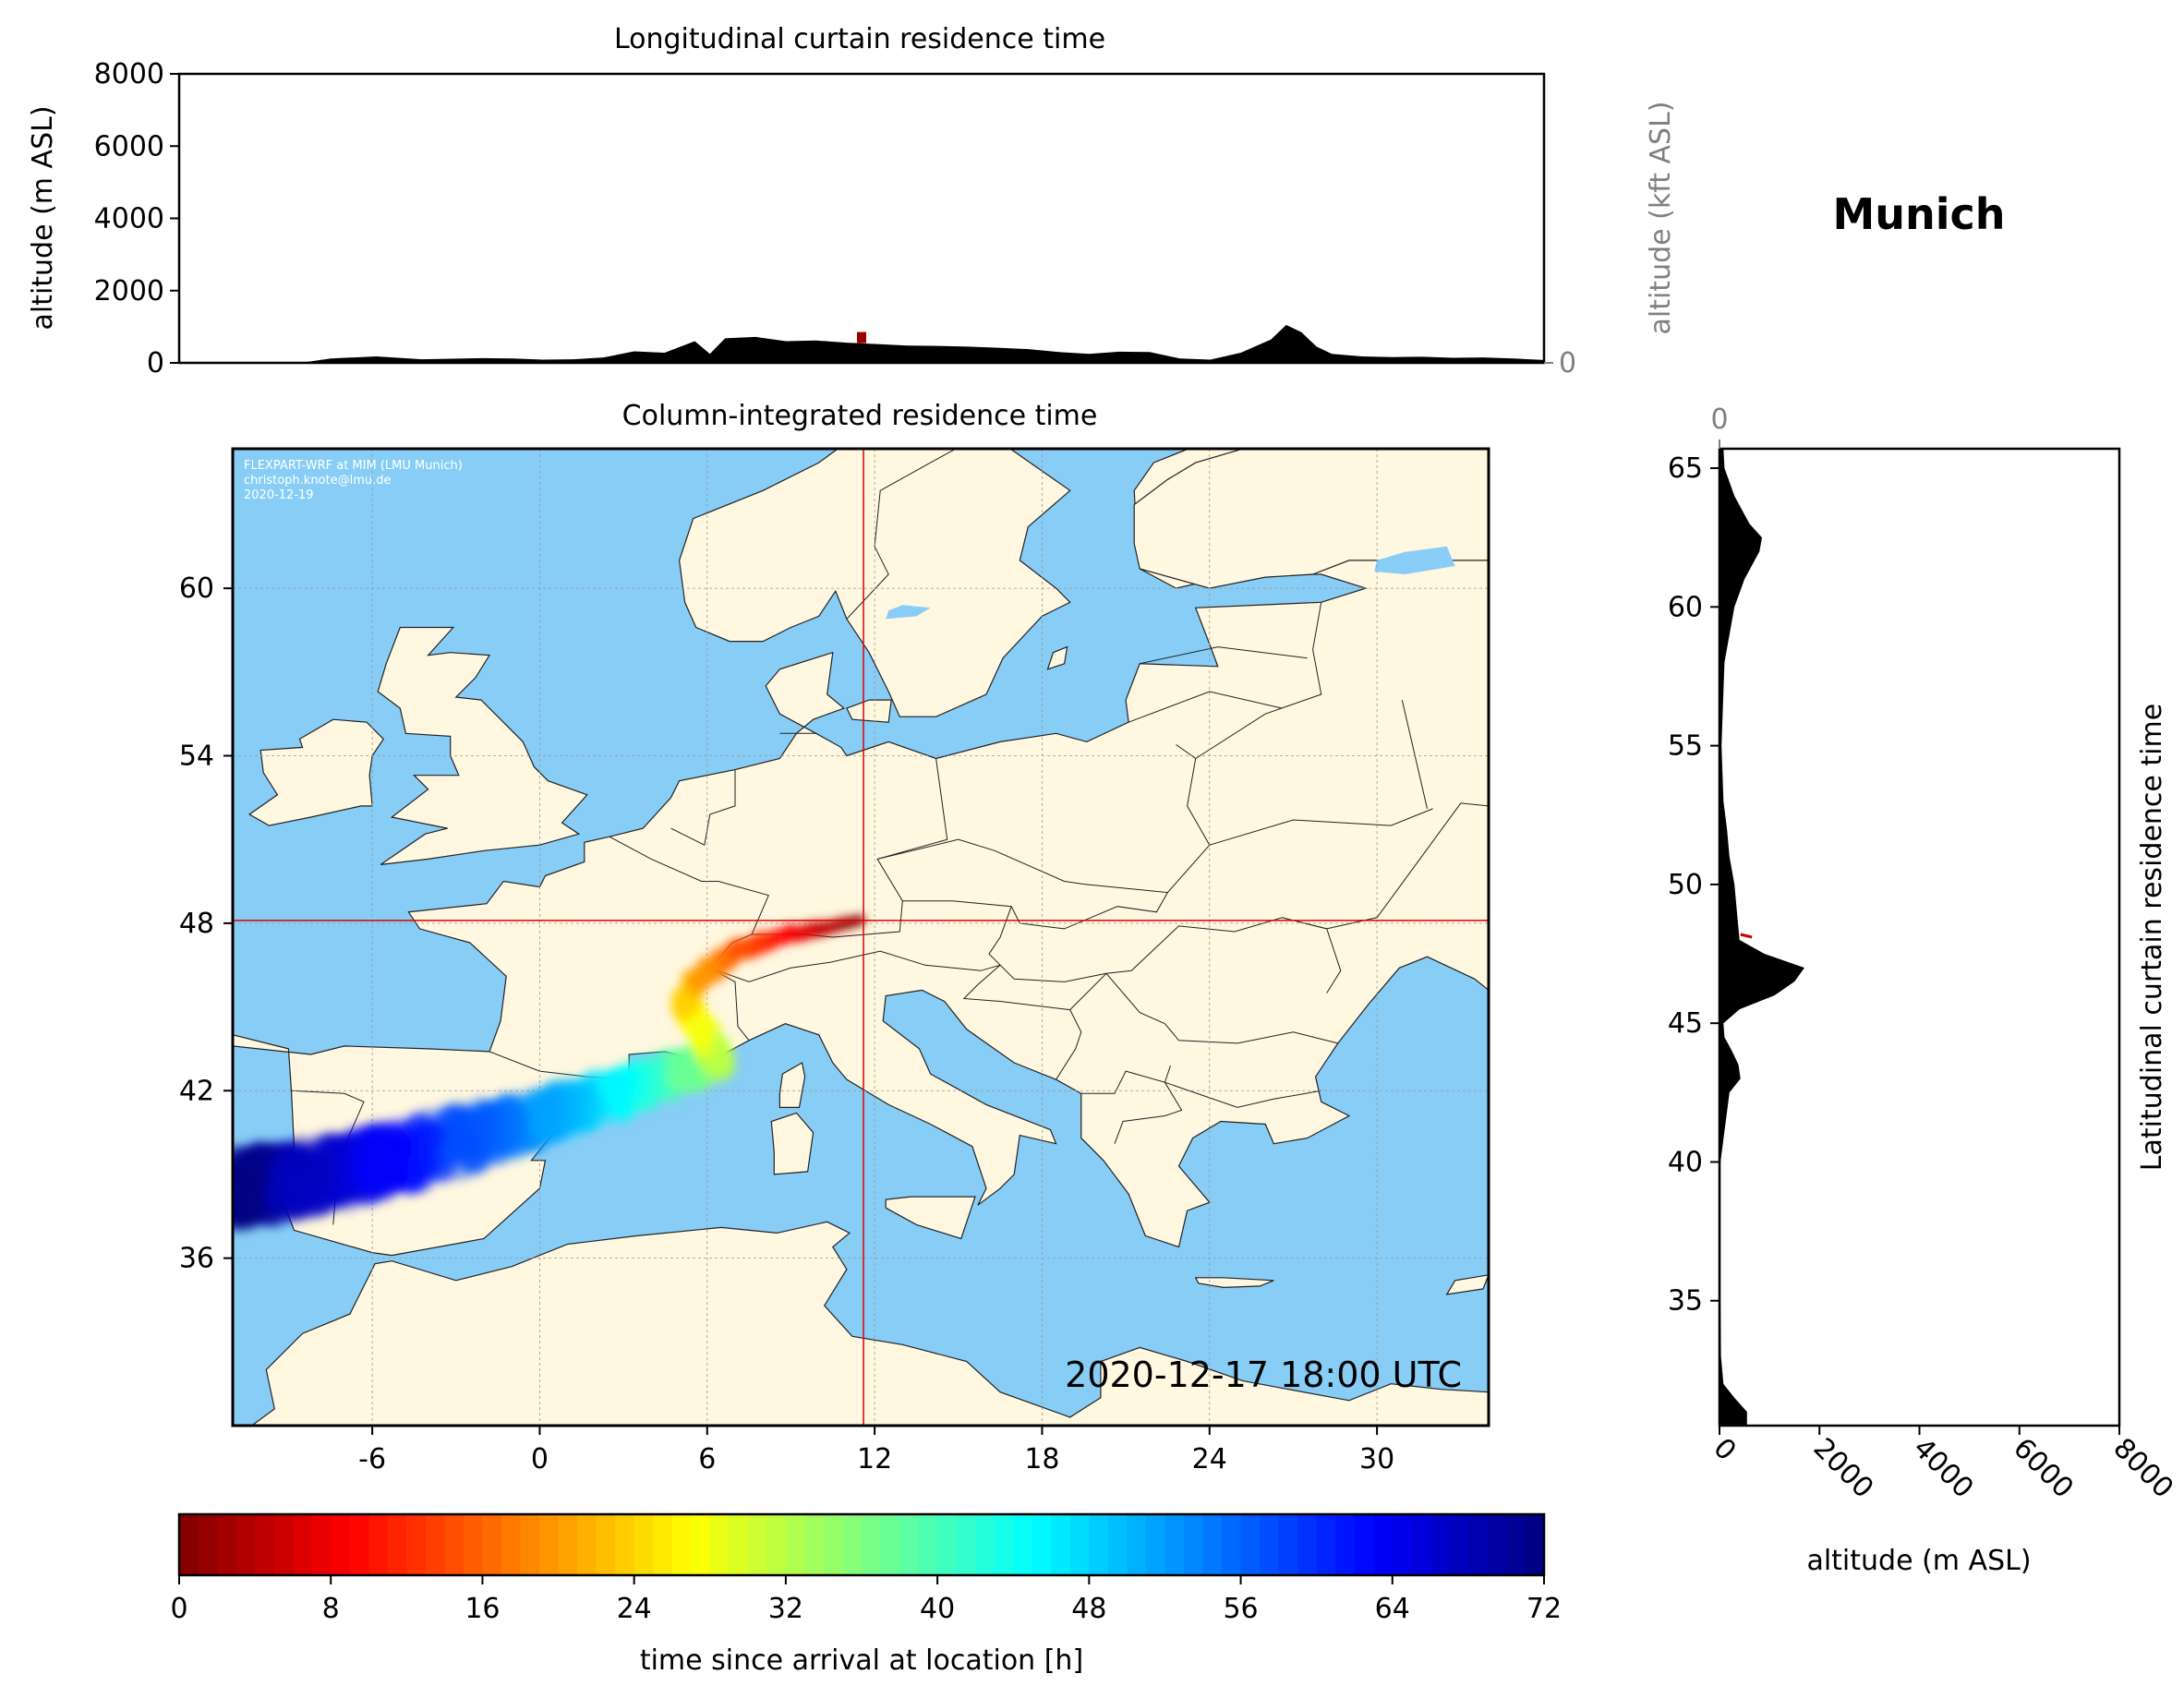 This screenshot has width=2184, height=1698. Describe the element at coordinates (859, 39) in the screenshot. I see `longitudinal-curtain-title: Longitudinal curtain residence time` at that location.